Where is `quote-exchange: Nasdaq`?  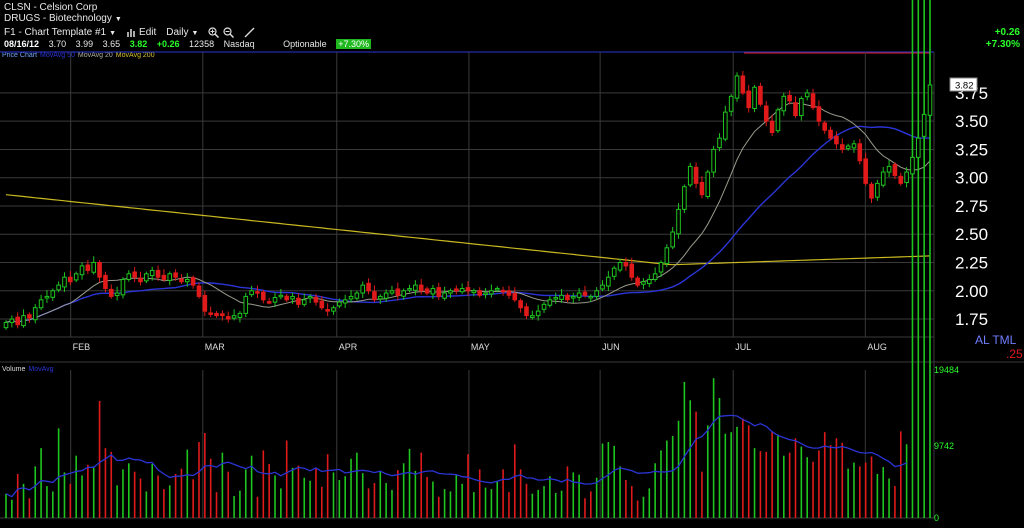 quote-exchange: Nasdaq is located at coordinates (239, 44).